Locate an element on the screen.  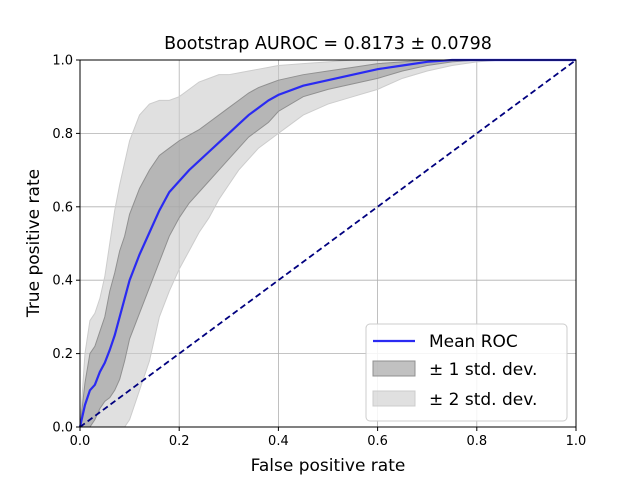
legend-swatch-2-std is located at coordinates (394, 398).